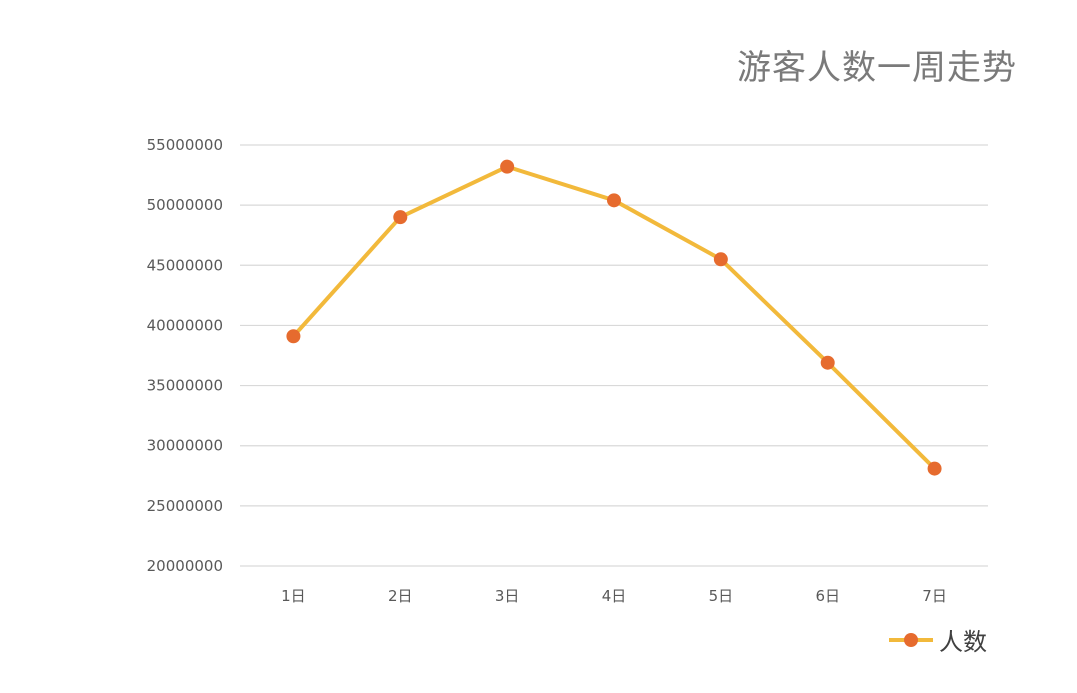  I want to click on x-tick-label: 1日, so click(293, 596).